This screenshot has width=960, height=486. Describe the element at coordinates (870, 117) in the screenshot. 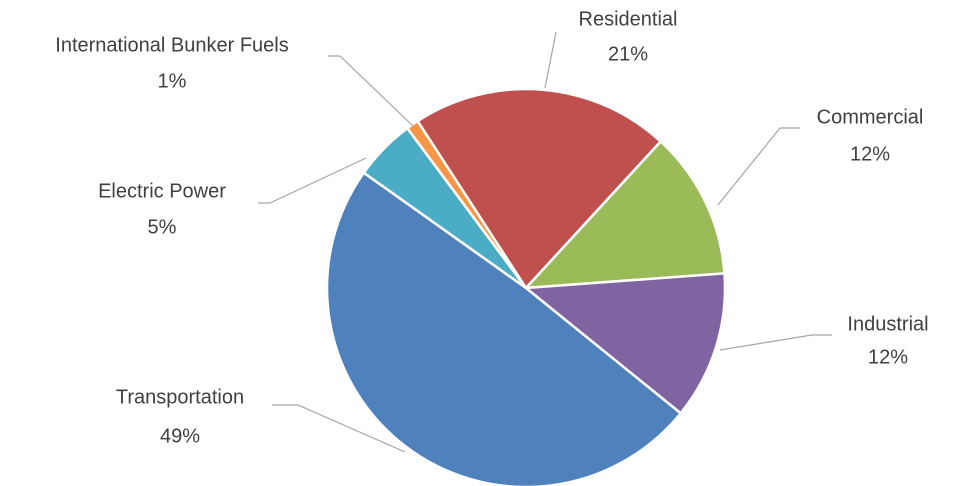

I see `slice-label: Commercial` at that location.